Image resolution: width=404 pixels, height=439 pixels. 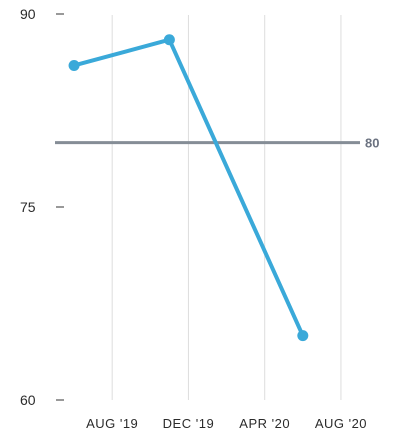 I want to click on x-tick-label: DEC '19, so click(x=189, y=423).